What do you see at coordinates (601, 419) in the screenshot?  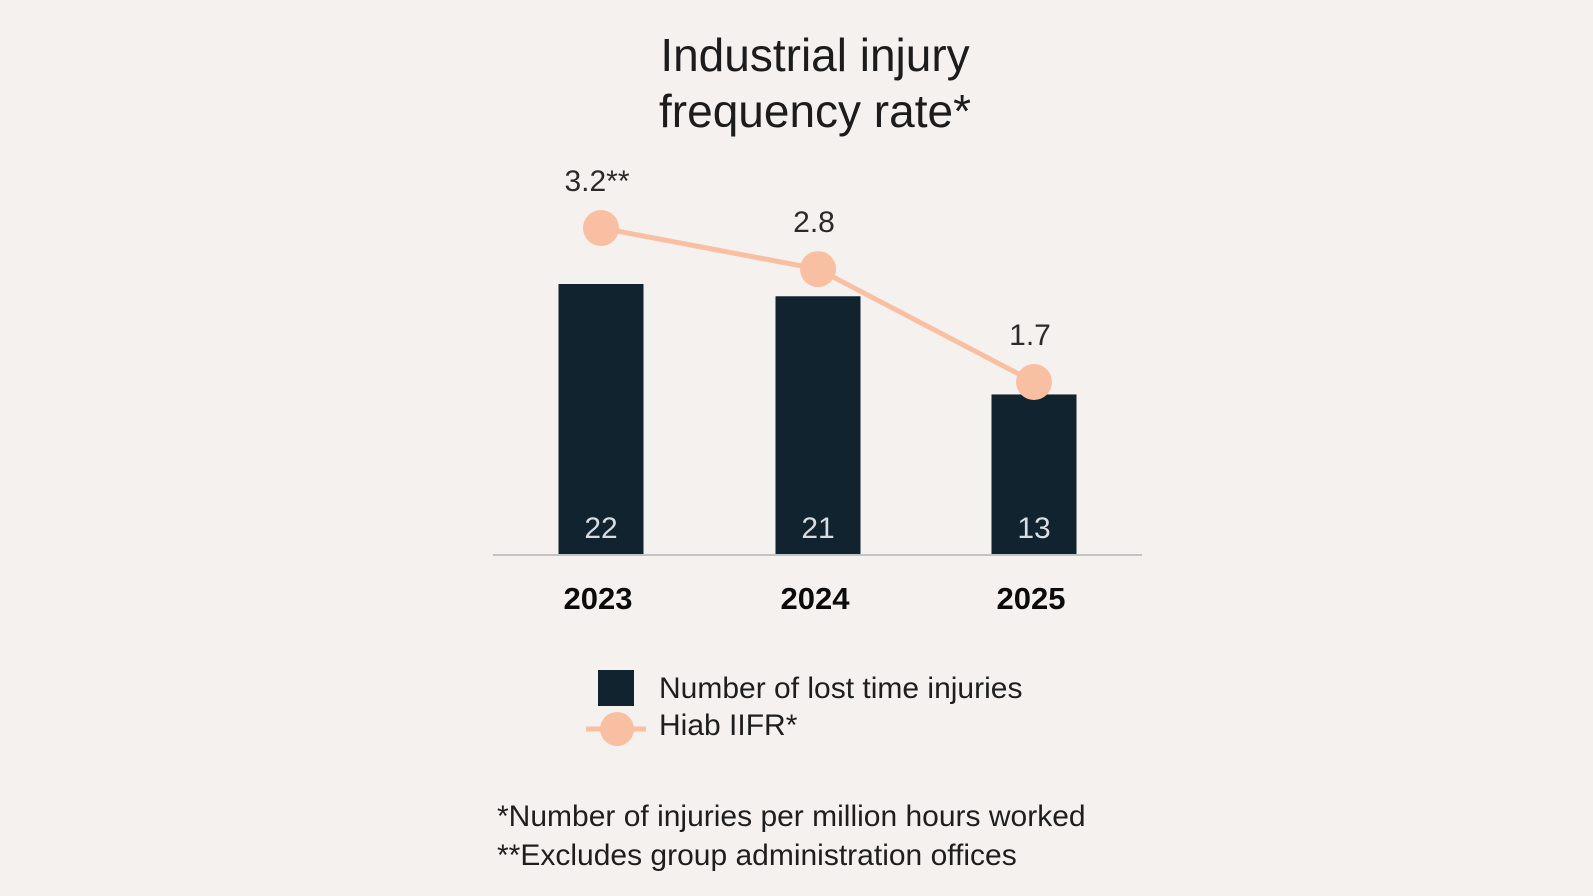 I see `bar-2023` at bounding box center [601, 419].